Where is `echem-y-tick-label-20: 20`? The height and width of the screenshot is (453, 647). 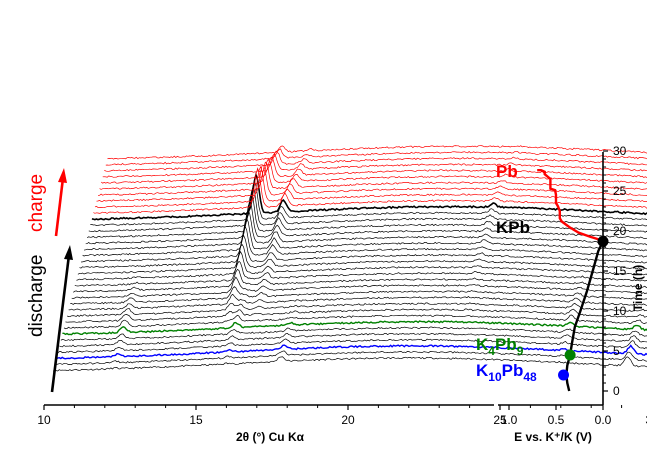
echem-y-tick-label-20: 20 is located at coordinates (620, 231).